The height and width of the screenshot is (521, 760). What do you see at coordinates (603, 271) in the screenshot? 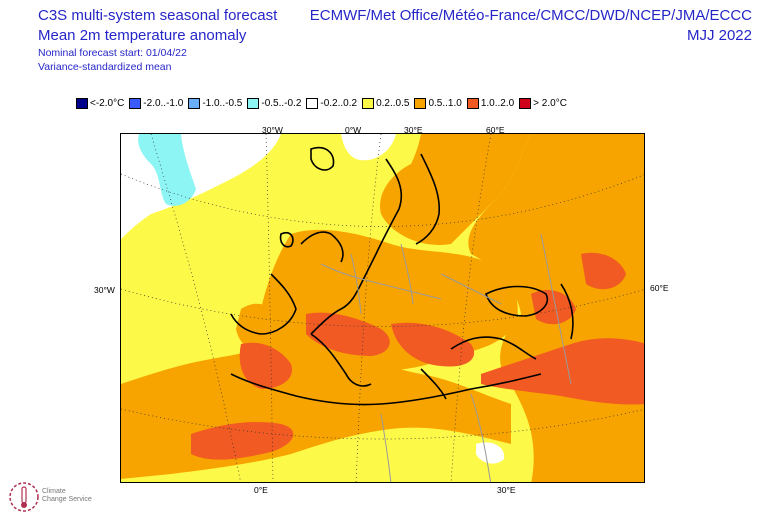
I see `strong-warm-anomaly-northeast` at bounding box center [603, 271].